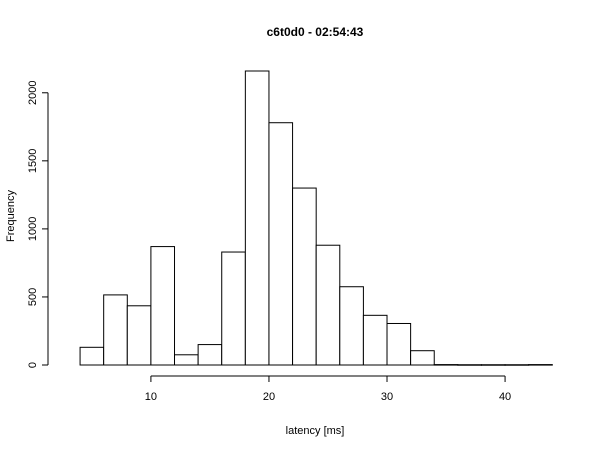 The width and height of the screenshot is (600, 455). What do you see at coordinates (151, 397) in the screenshot?
I see `x-tick-label: 10` at bounding box center [151, 397].